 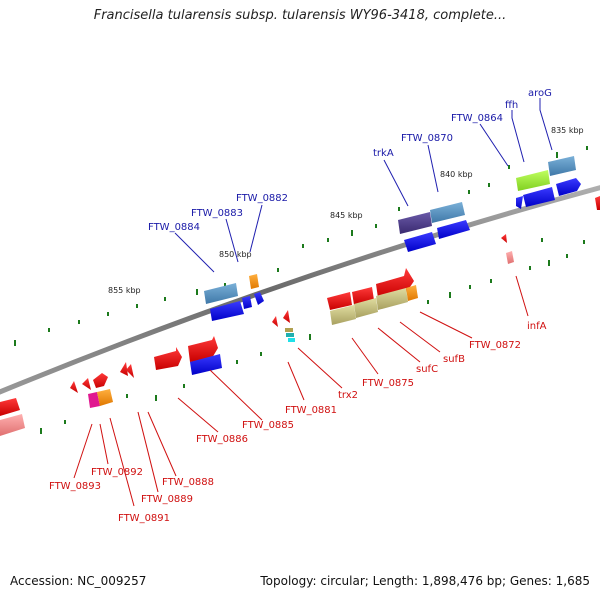 I want to click on label-FTW_0886: FTW_0886, so click(x=222, y=439).